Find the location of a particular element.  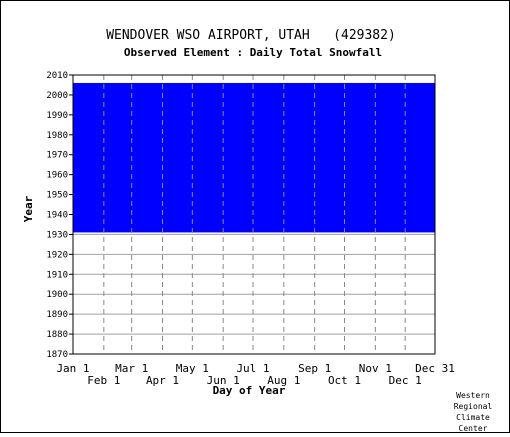

x-tick-label: Dec 31 is located at coordinates (435, 368).